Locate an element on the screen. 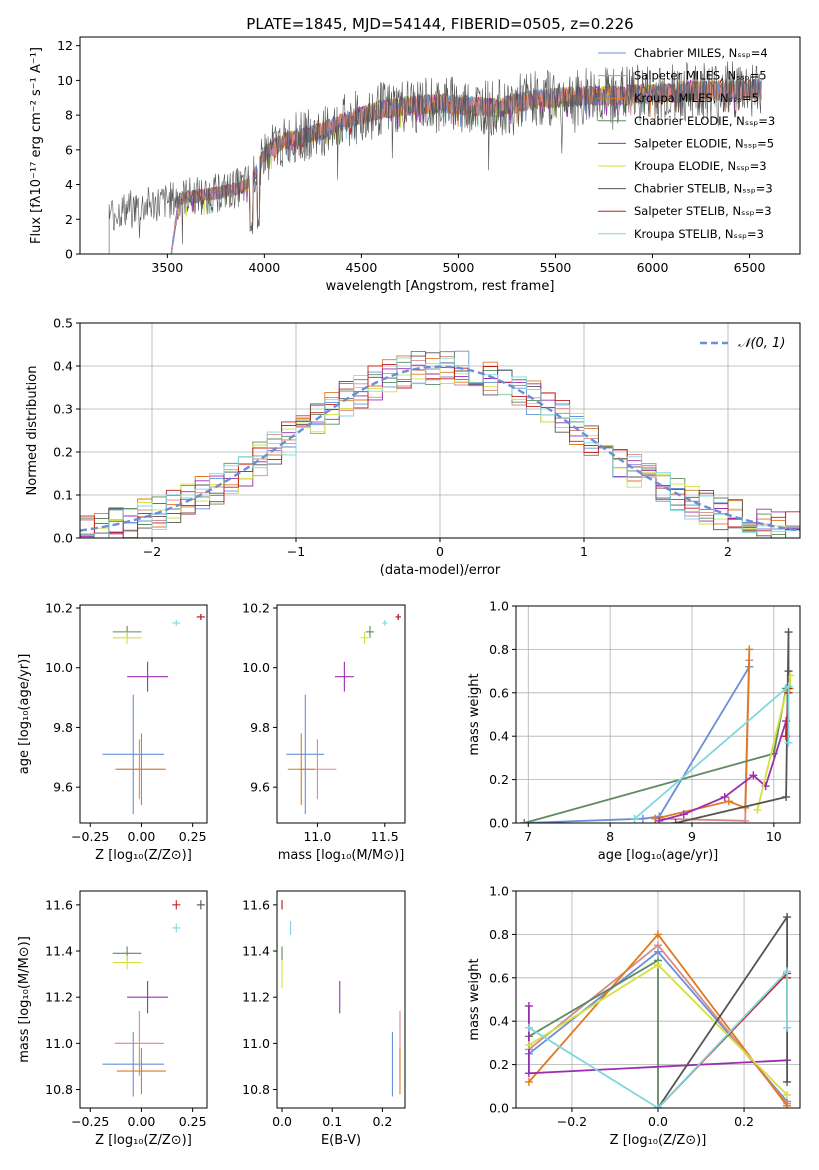 This screenshot has width=819, height=1170. y-tick-label: 10.2 is located at coordinates (256, 607).